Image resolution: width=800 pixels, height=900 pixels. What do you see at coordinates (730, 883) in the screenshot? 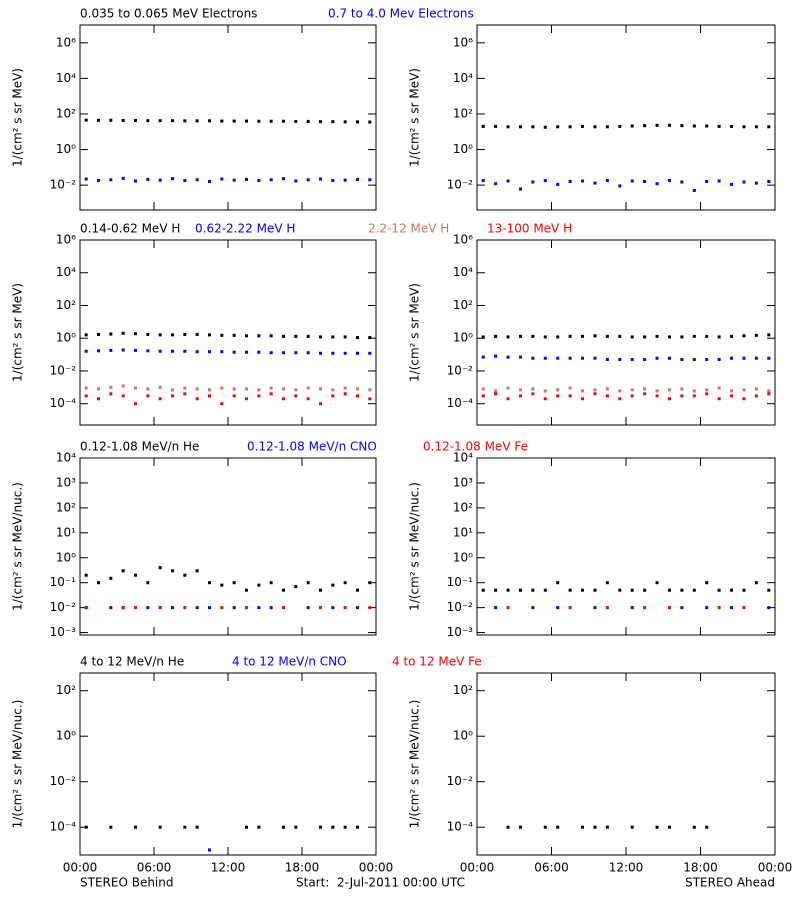
I see `footer-right: STEREO Ahead` at bounding box center [730, 883].